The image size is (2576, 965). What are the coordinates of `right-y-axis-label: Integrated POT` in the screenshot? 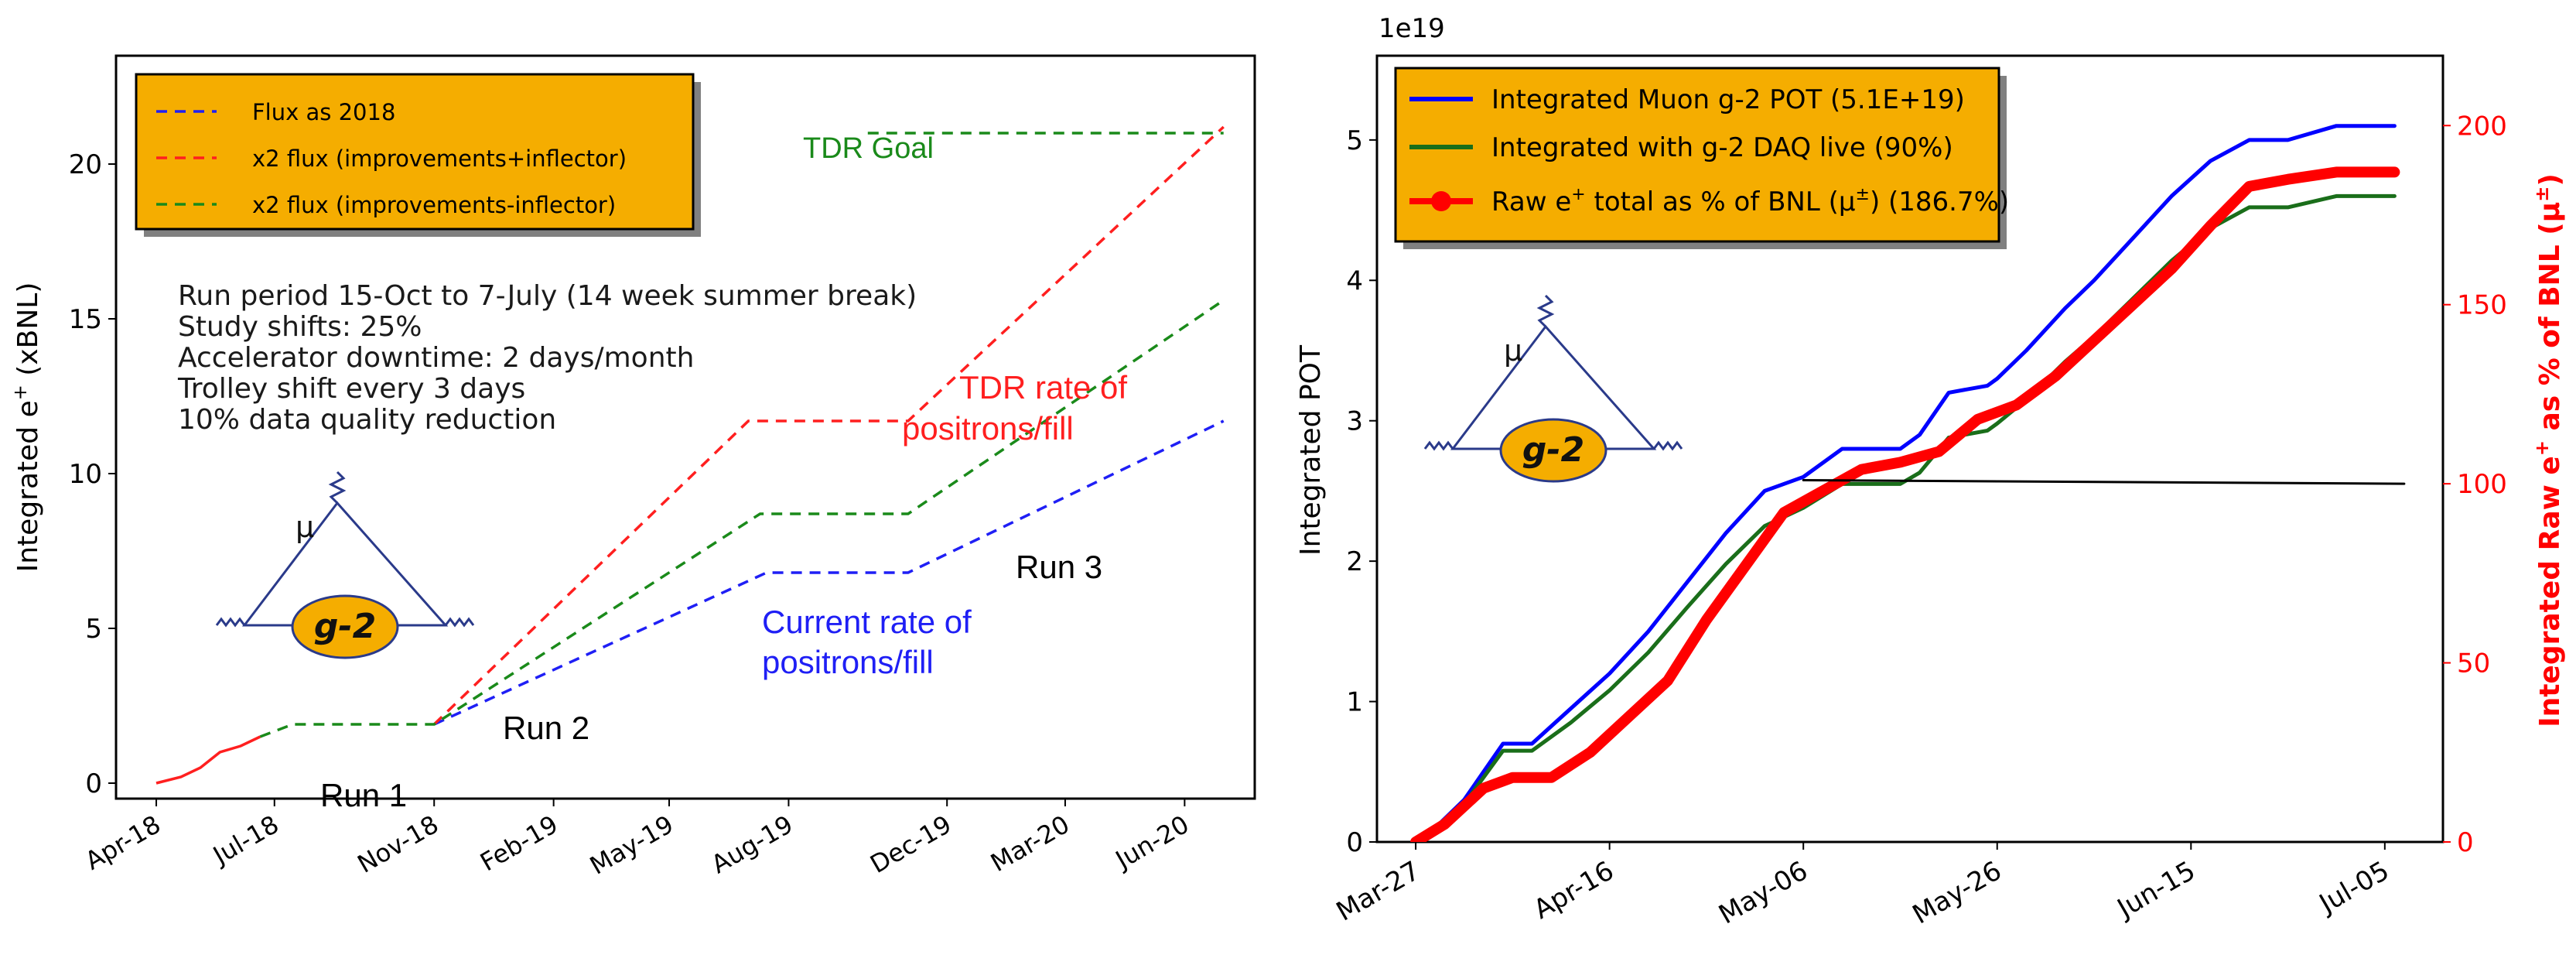 It's located at (1311, 450).